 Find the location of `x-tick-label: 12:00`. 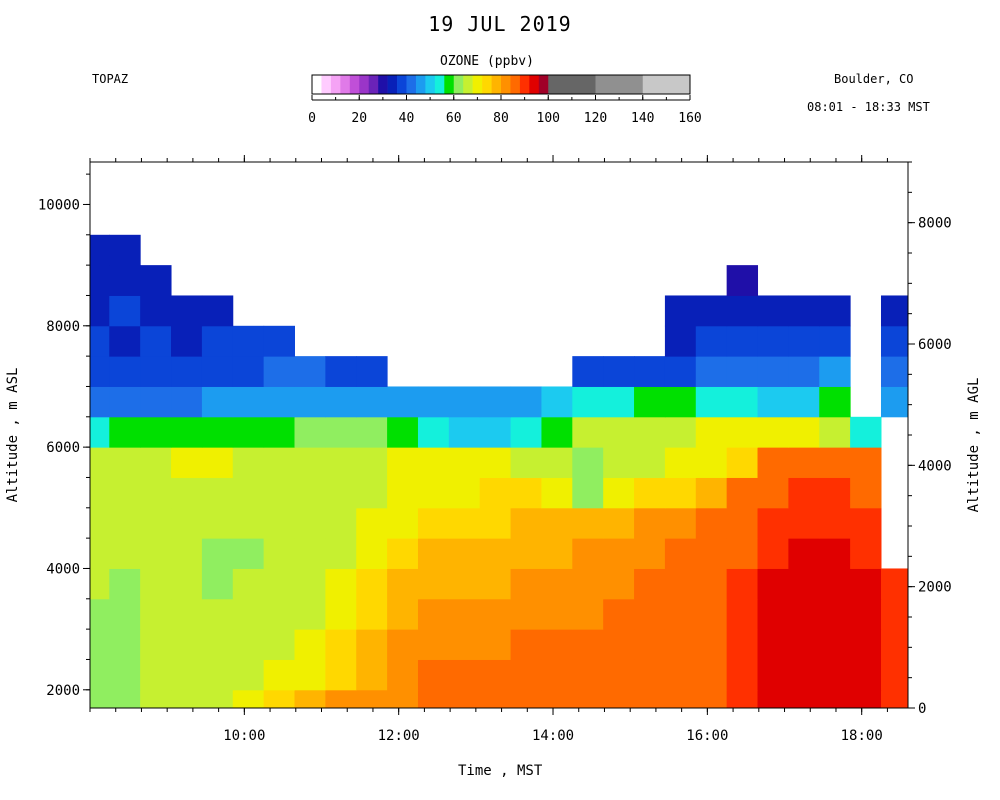

x-tick-label: 12:00 is located at coordinates (399, 736).